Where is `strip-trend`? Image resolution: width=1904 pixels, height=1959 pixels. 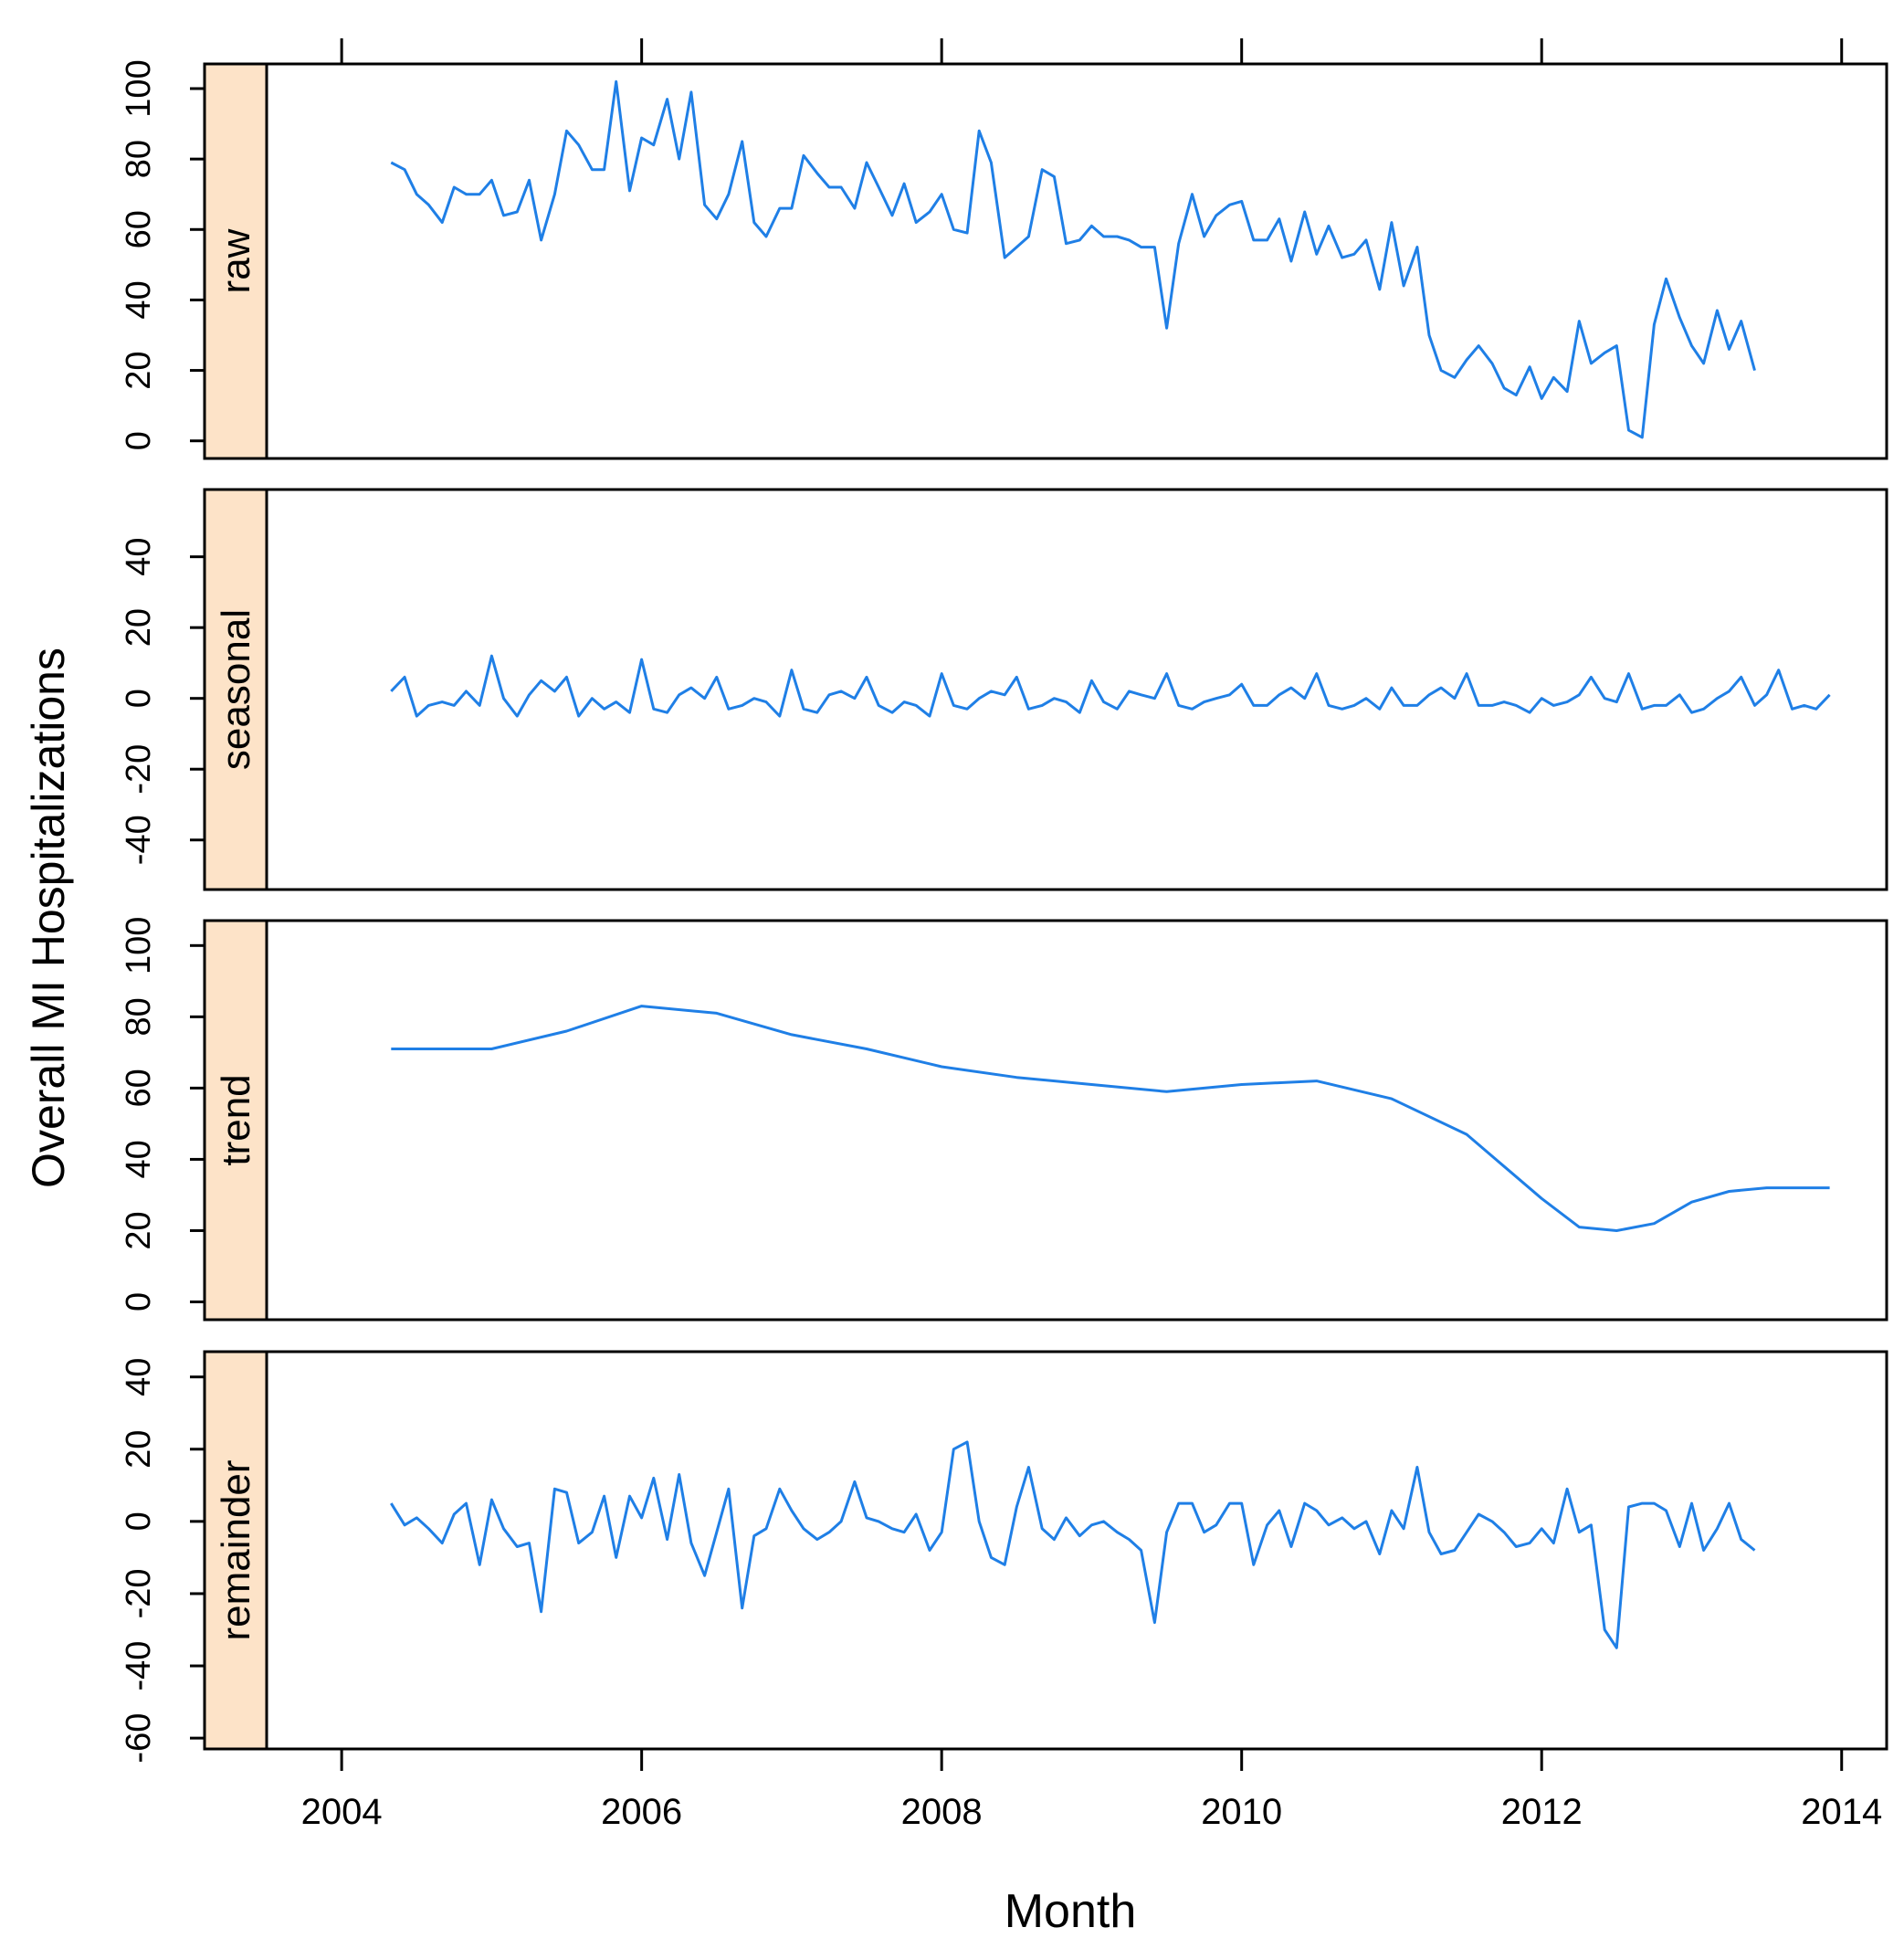
strip-trend is located at coordinates (236, 1120).